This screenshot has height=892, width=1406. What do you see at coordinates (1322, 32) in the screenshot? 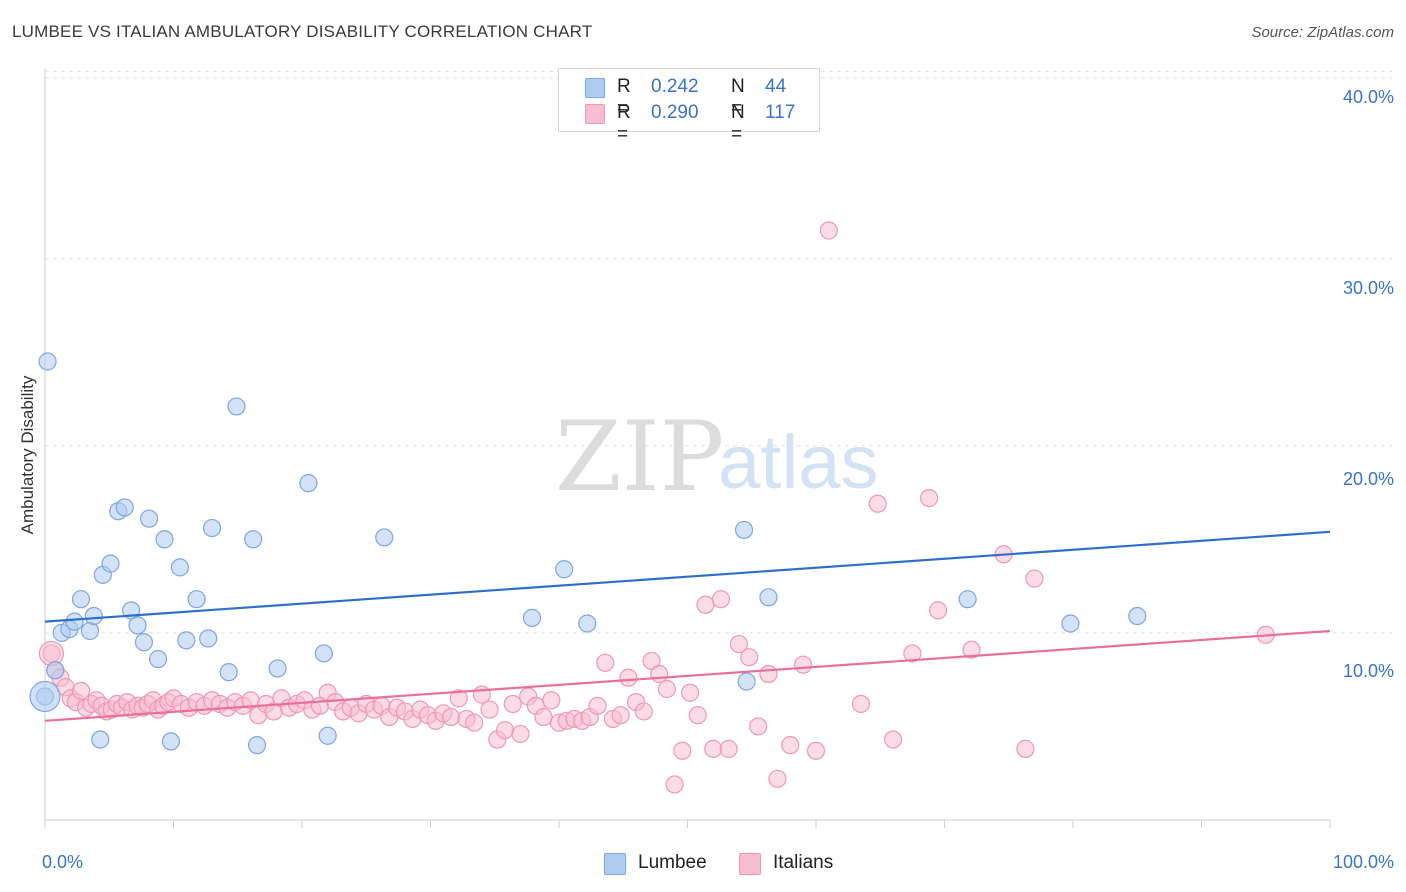
I see `source-label: Source: ZipAtlas.com` at bounding box center [1322, 32].